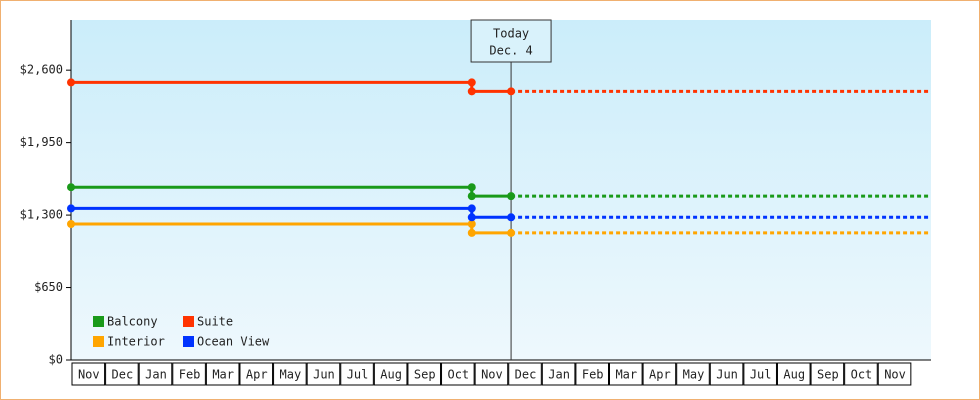  What do you see at coordinates (41, 215) in the screenshot?
I see `y-tick-label: $1,300` at bounding box center [41, 215].